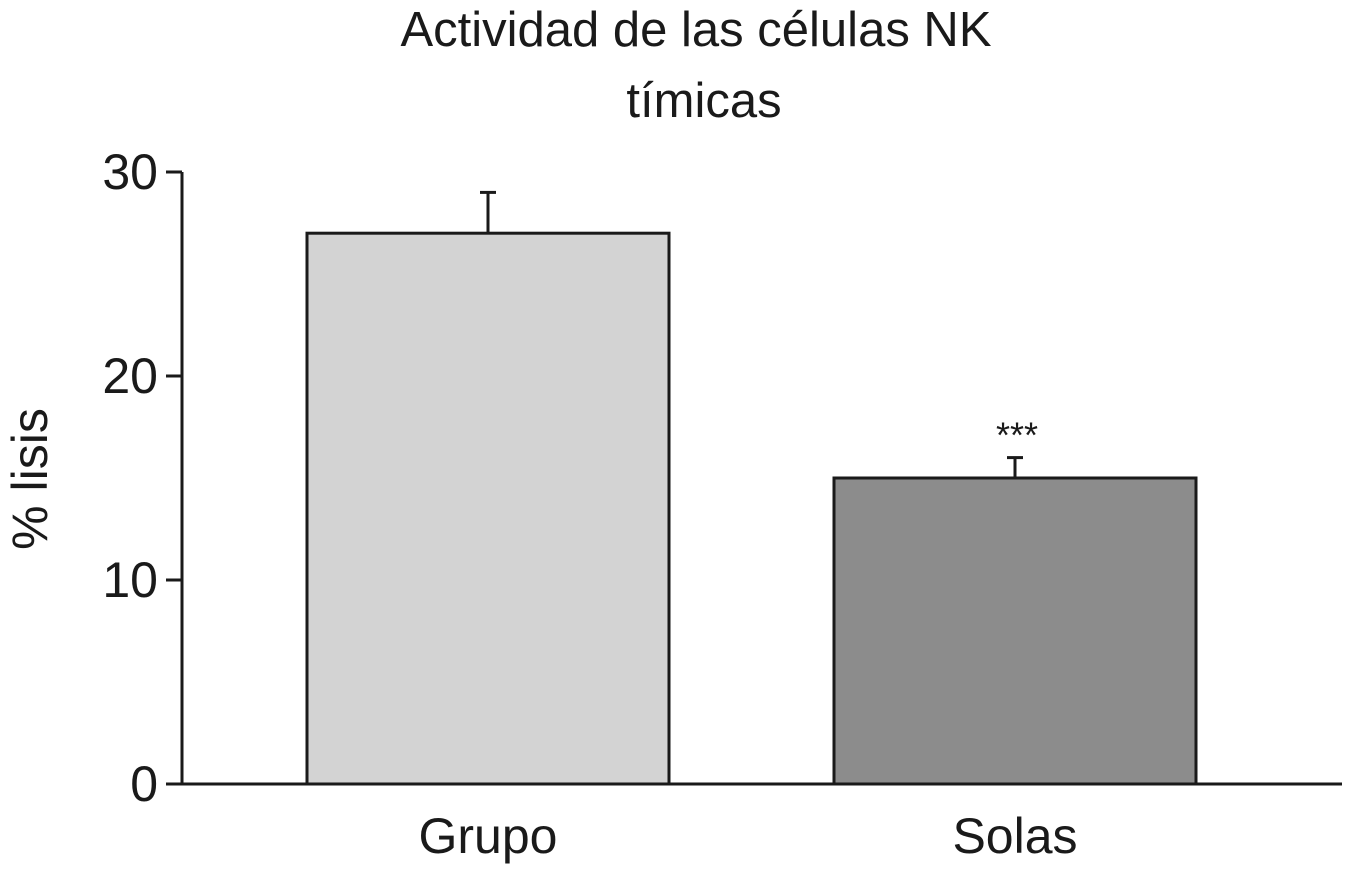 This screenshot has height=871, width=1345. I want to click on y-tick-label-10: 10, so click(130, 580).